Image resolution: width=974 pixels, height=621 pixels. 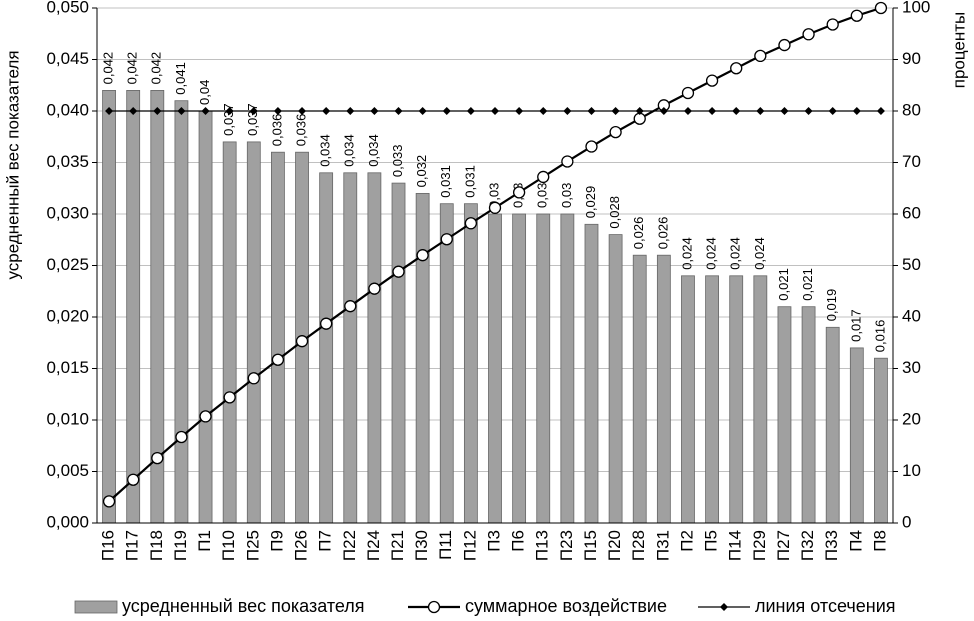 I want to click on y2-tick-label: 80, so click(x=911, y=109).